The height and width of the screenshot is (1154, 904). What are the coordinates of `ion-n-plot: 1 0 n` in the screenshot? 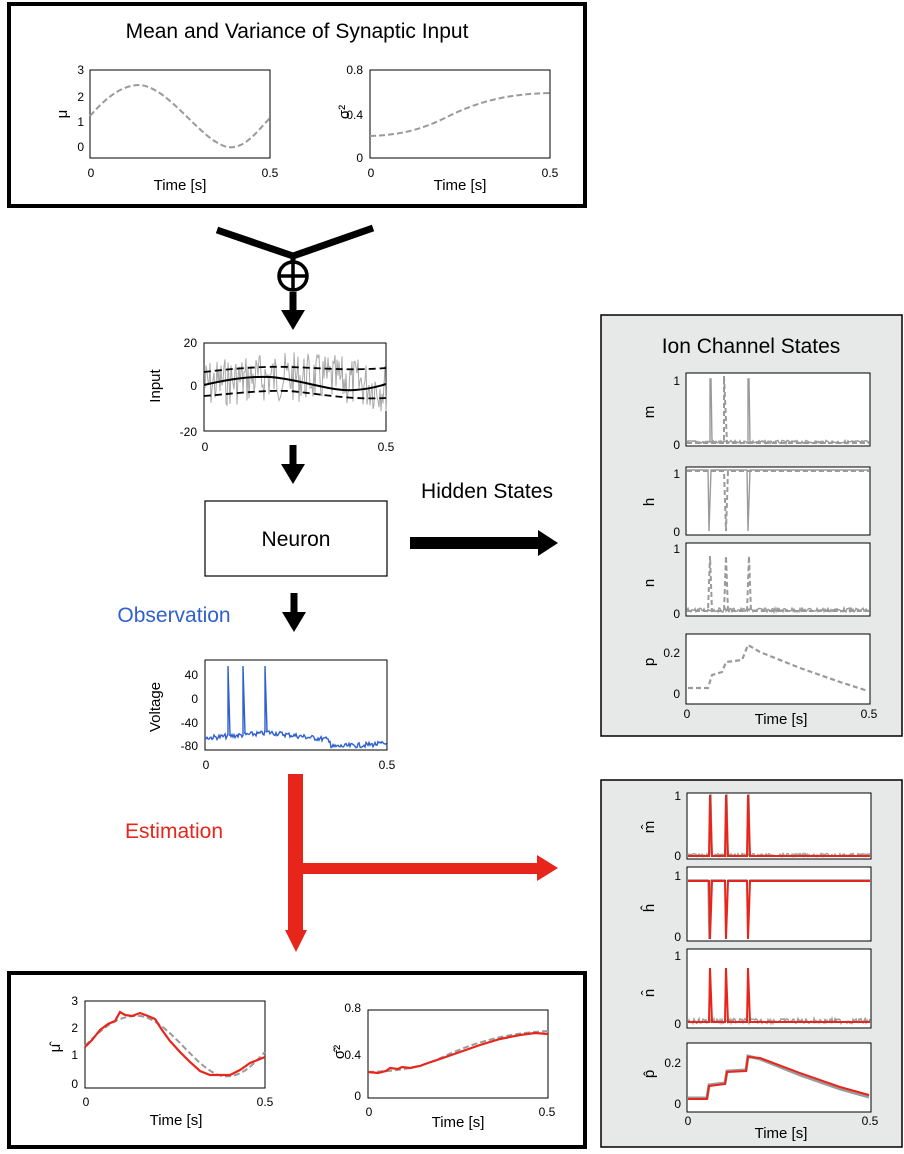 It's located at (756, 581).